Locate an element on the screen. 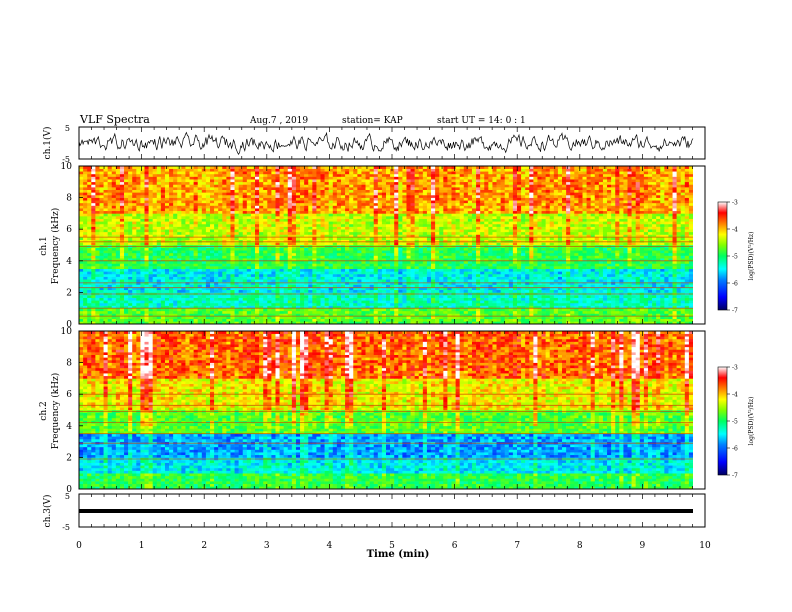  chart-title: VLF Spectra is located at coordinates (114, 119).